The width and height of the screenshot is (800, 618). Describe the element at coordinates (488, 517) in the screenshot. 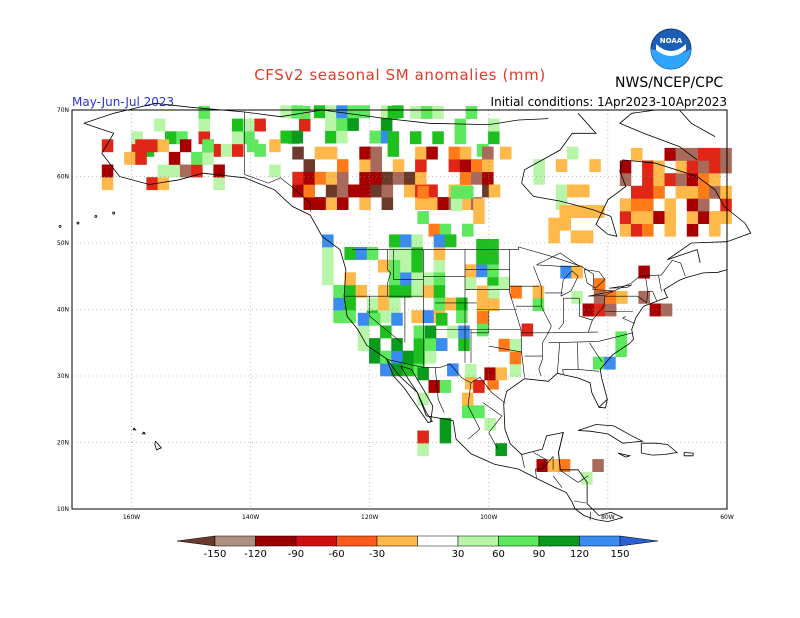

I see `longitude-label: 100W` at that location.